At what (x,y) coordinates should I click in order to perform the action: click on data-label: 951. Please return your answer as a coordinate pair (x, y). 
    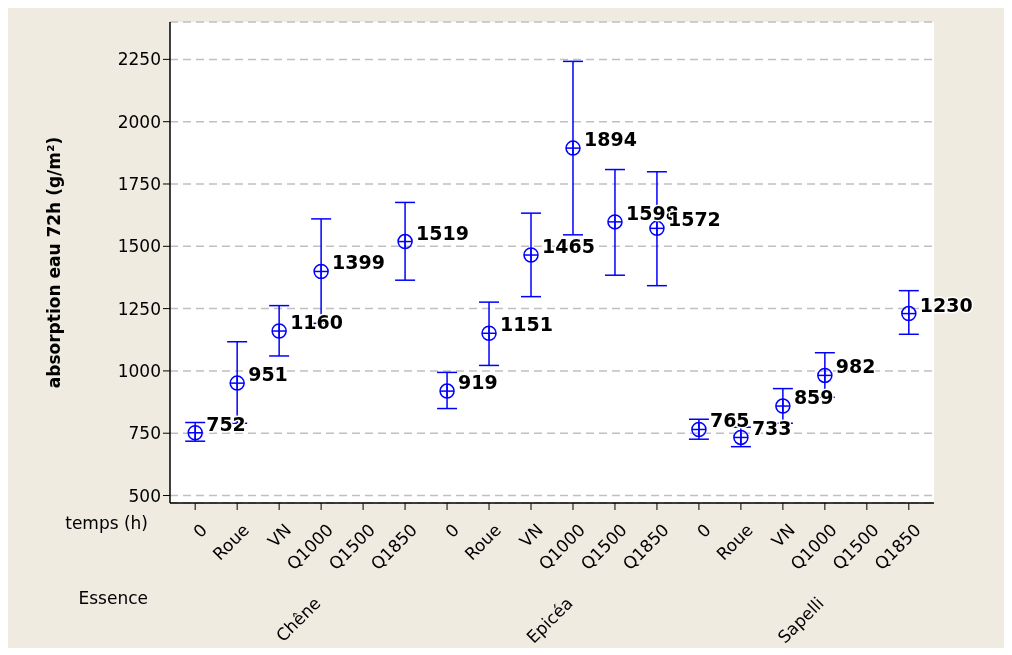
    Looking at the image, I should click on (268, 374).